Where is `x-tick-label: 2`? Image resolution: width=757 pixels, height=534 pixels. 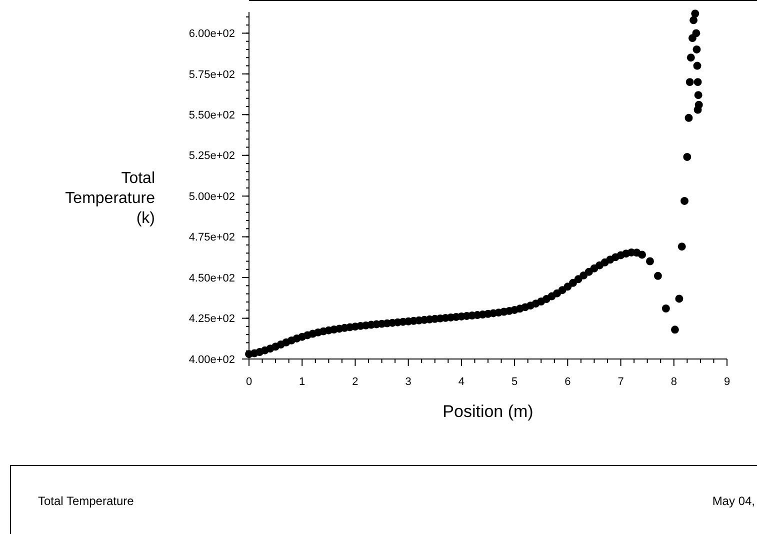
x-tick-label: 2 is located at coordinates (355, 382).